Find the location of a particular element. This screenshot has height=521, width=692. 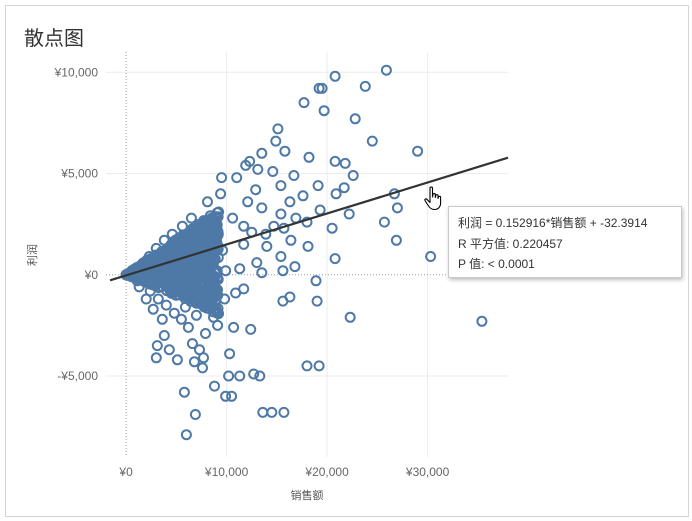

tooltip-r-squared: R 平方值: 0.220457 is located at coordinates (510, 243).